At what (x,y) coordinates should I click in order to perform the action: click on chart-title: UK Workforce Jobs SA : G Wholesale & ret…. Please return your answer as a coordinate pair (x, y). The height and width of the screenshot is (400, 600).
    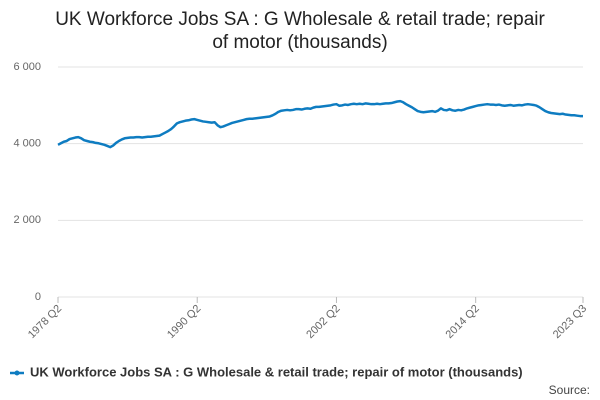
    Looking at the image, I should click on (300, 19).